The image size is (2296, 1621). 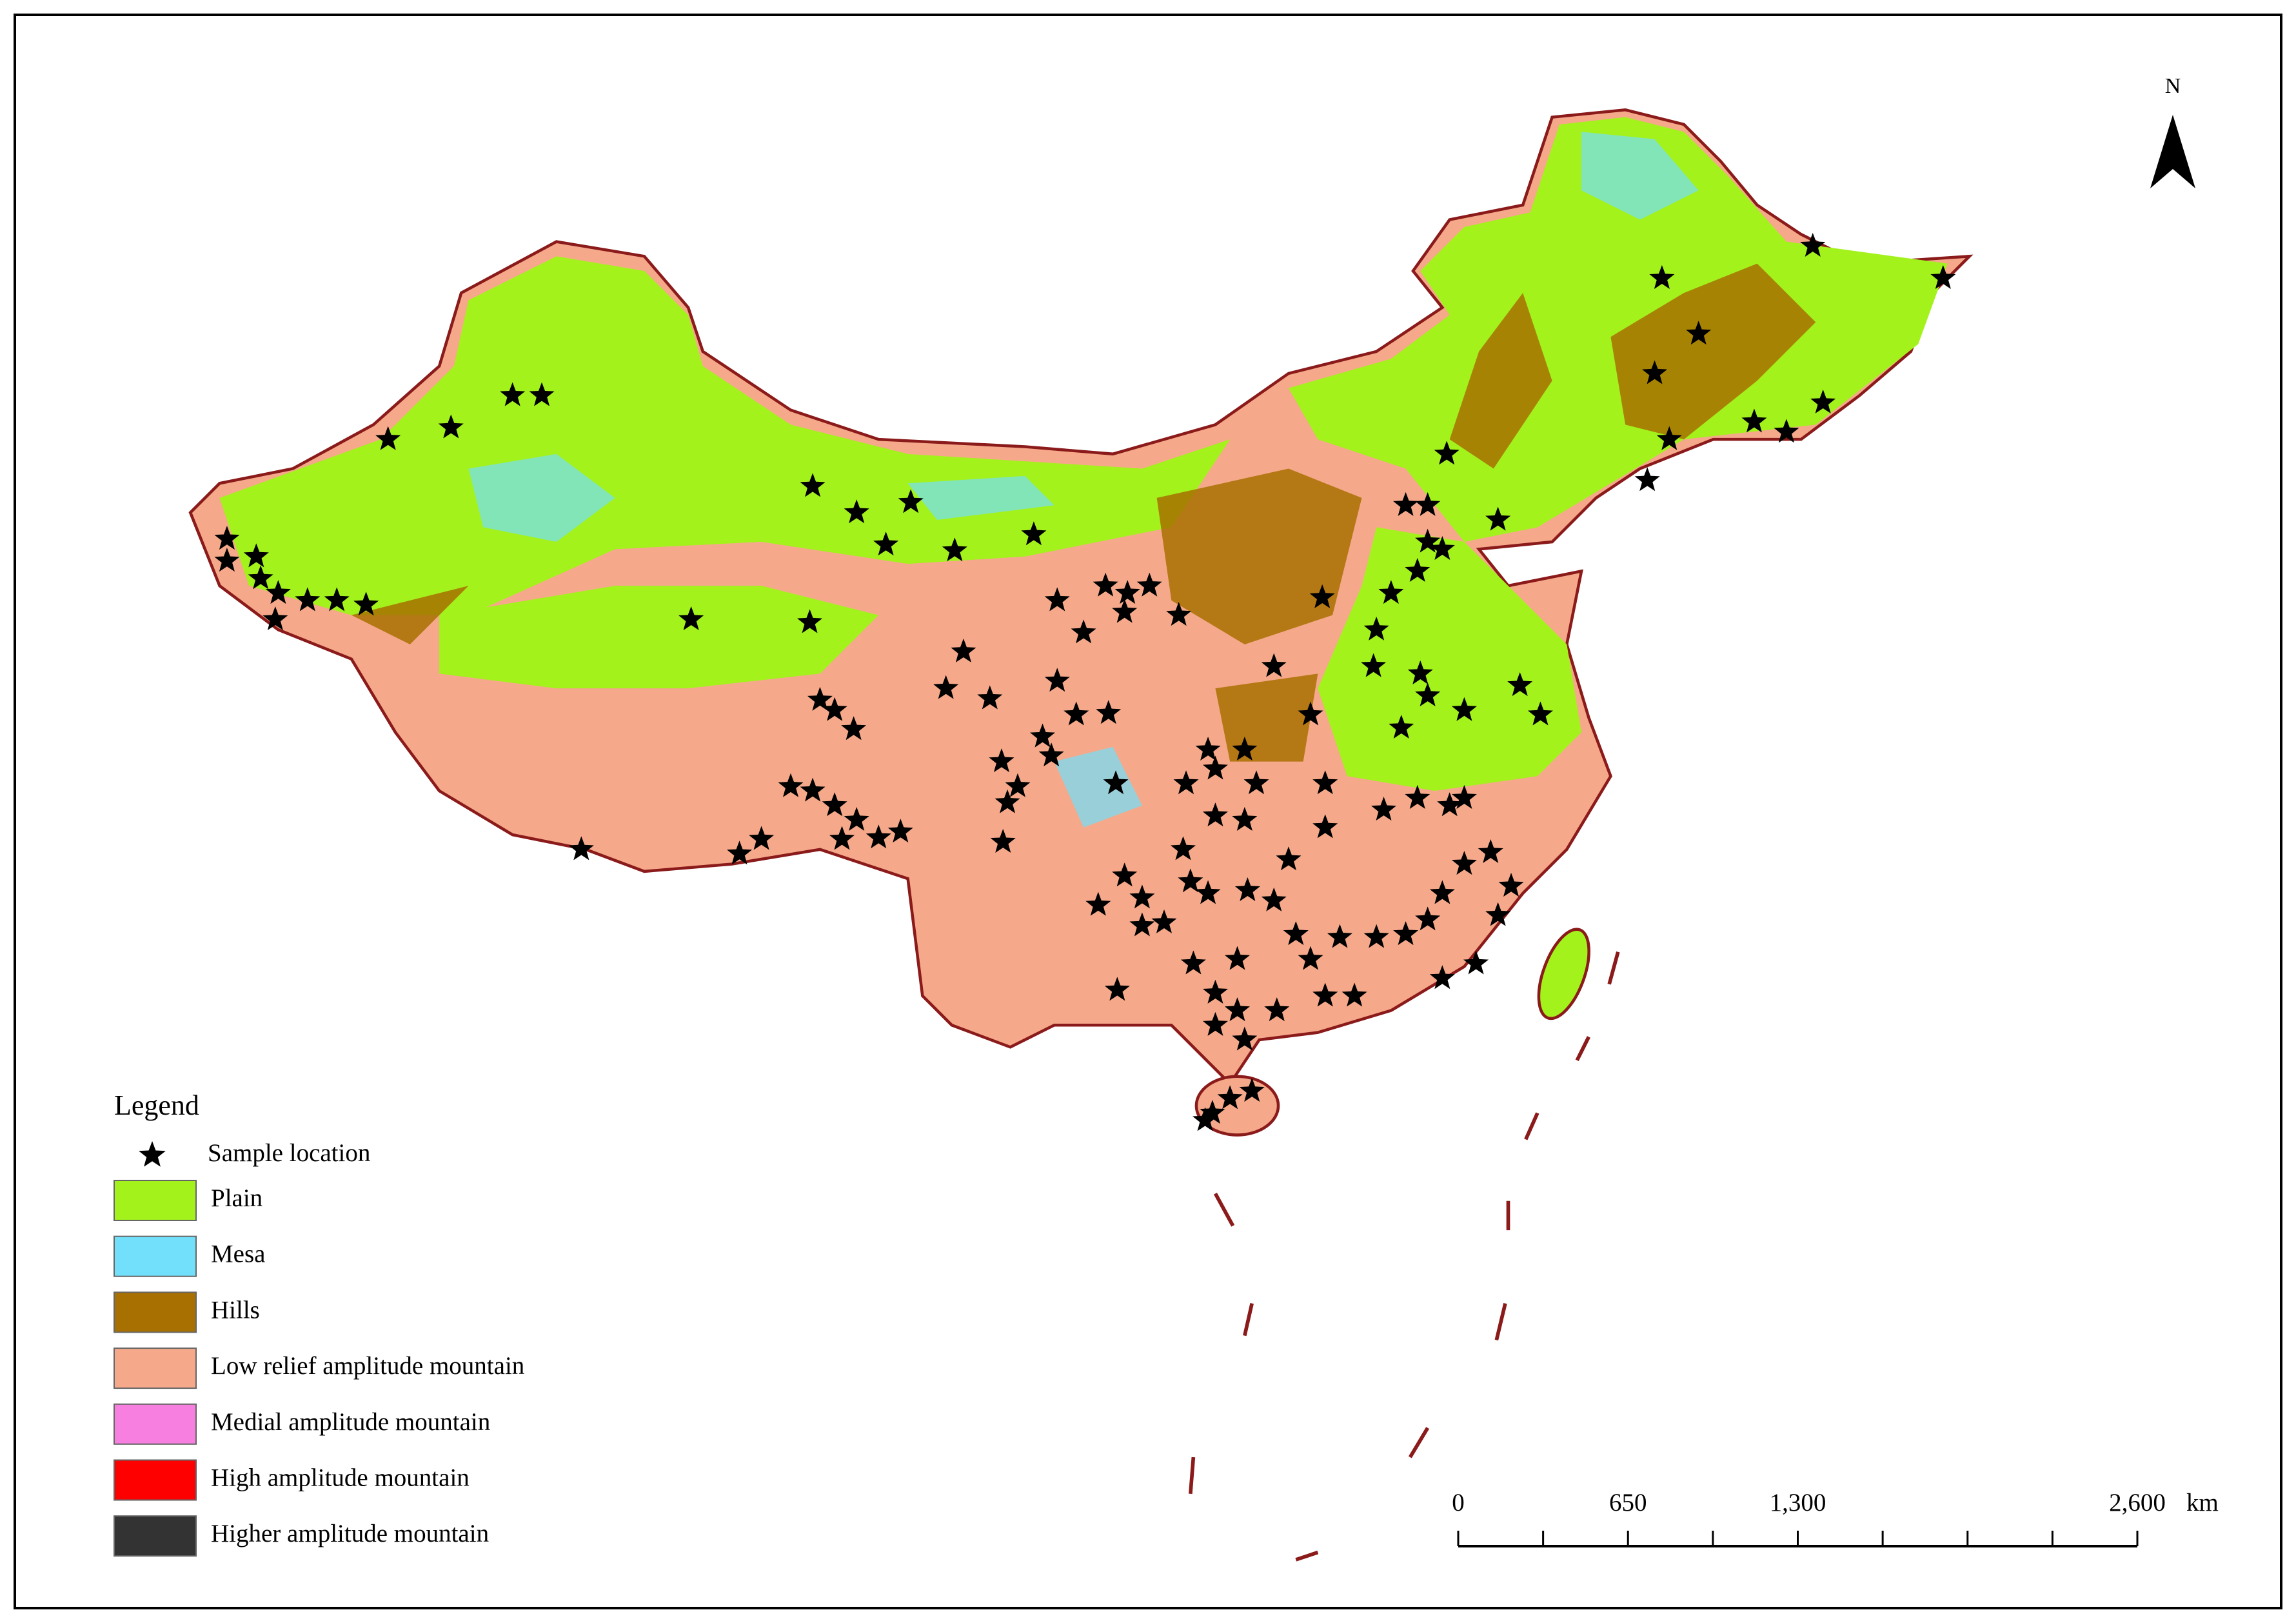 I want to click on legend-label: Plain, so click(x=236, y=1198).